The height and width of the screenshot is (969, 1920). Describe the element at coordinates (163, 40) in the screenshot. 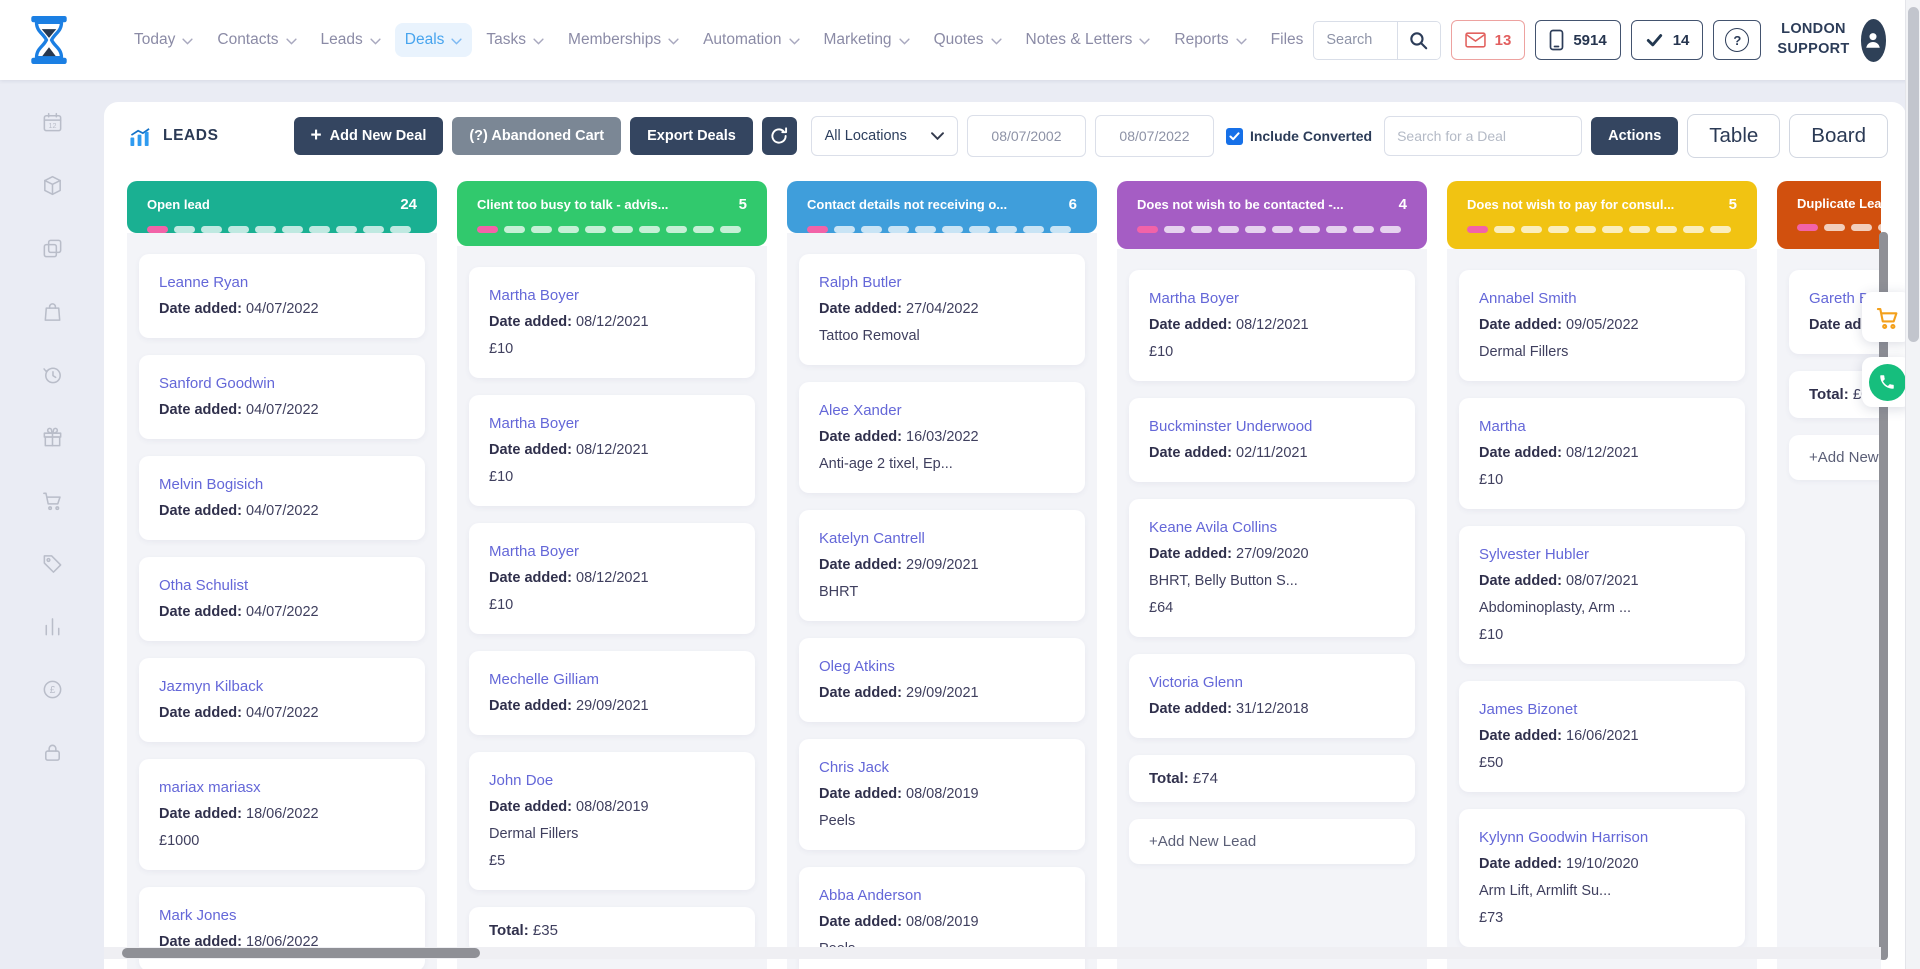

I see `nav-item-today: Today` at that location.